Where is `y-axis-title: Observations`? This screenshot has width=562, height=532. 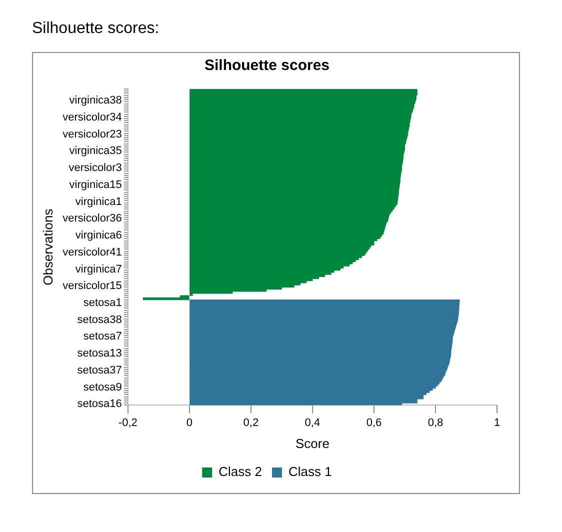 y-axis-title: Observations is located at coordinates (48, 247).